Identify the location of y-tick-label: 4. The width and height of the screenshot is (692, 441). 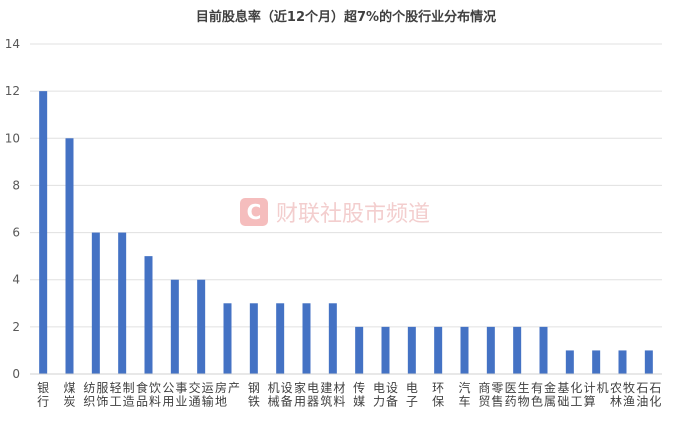
(16, 280).